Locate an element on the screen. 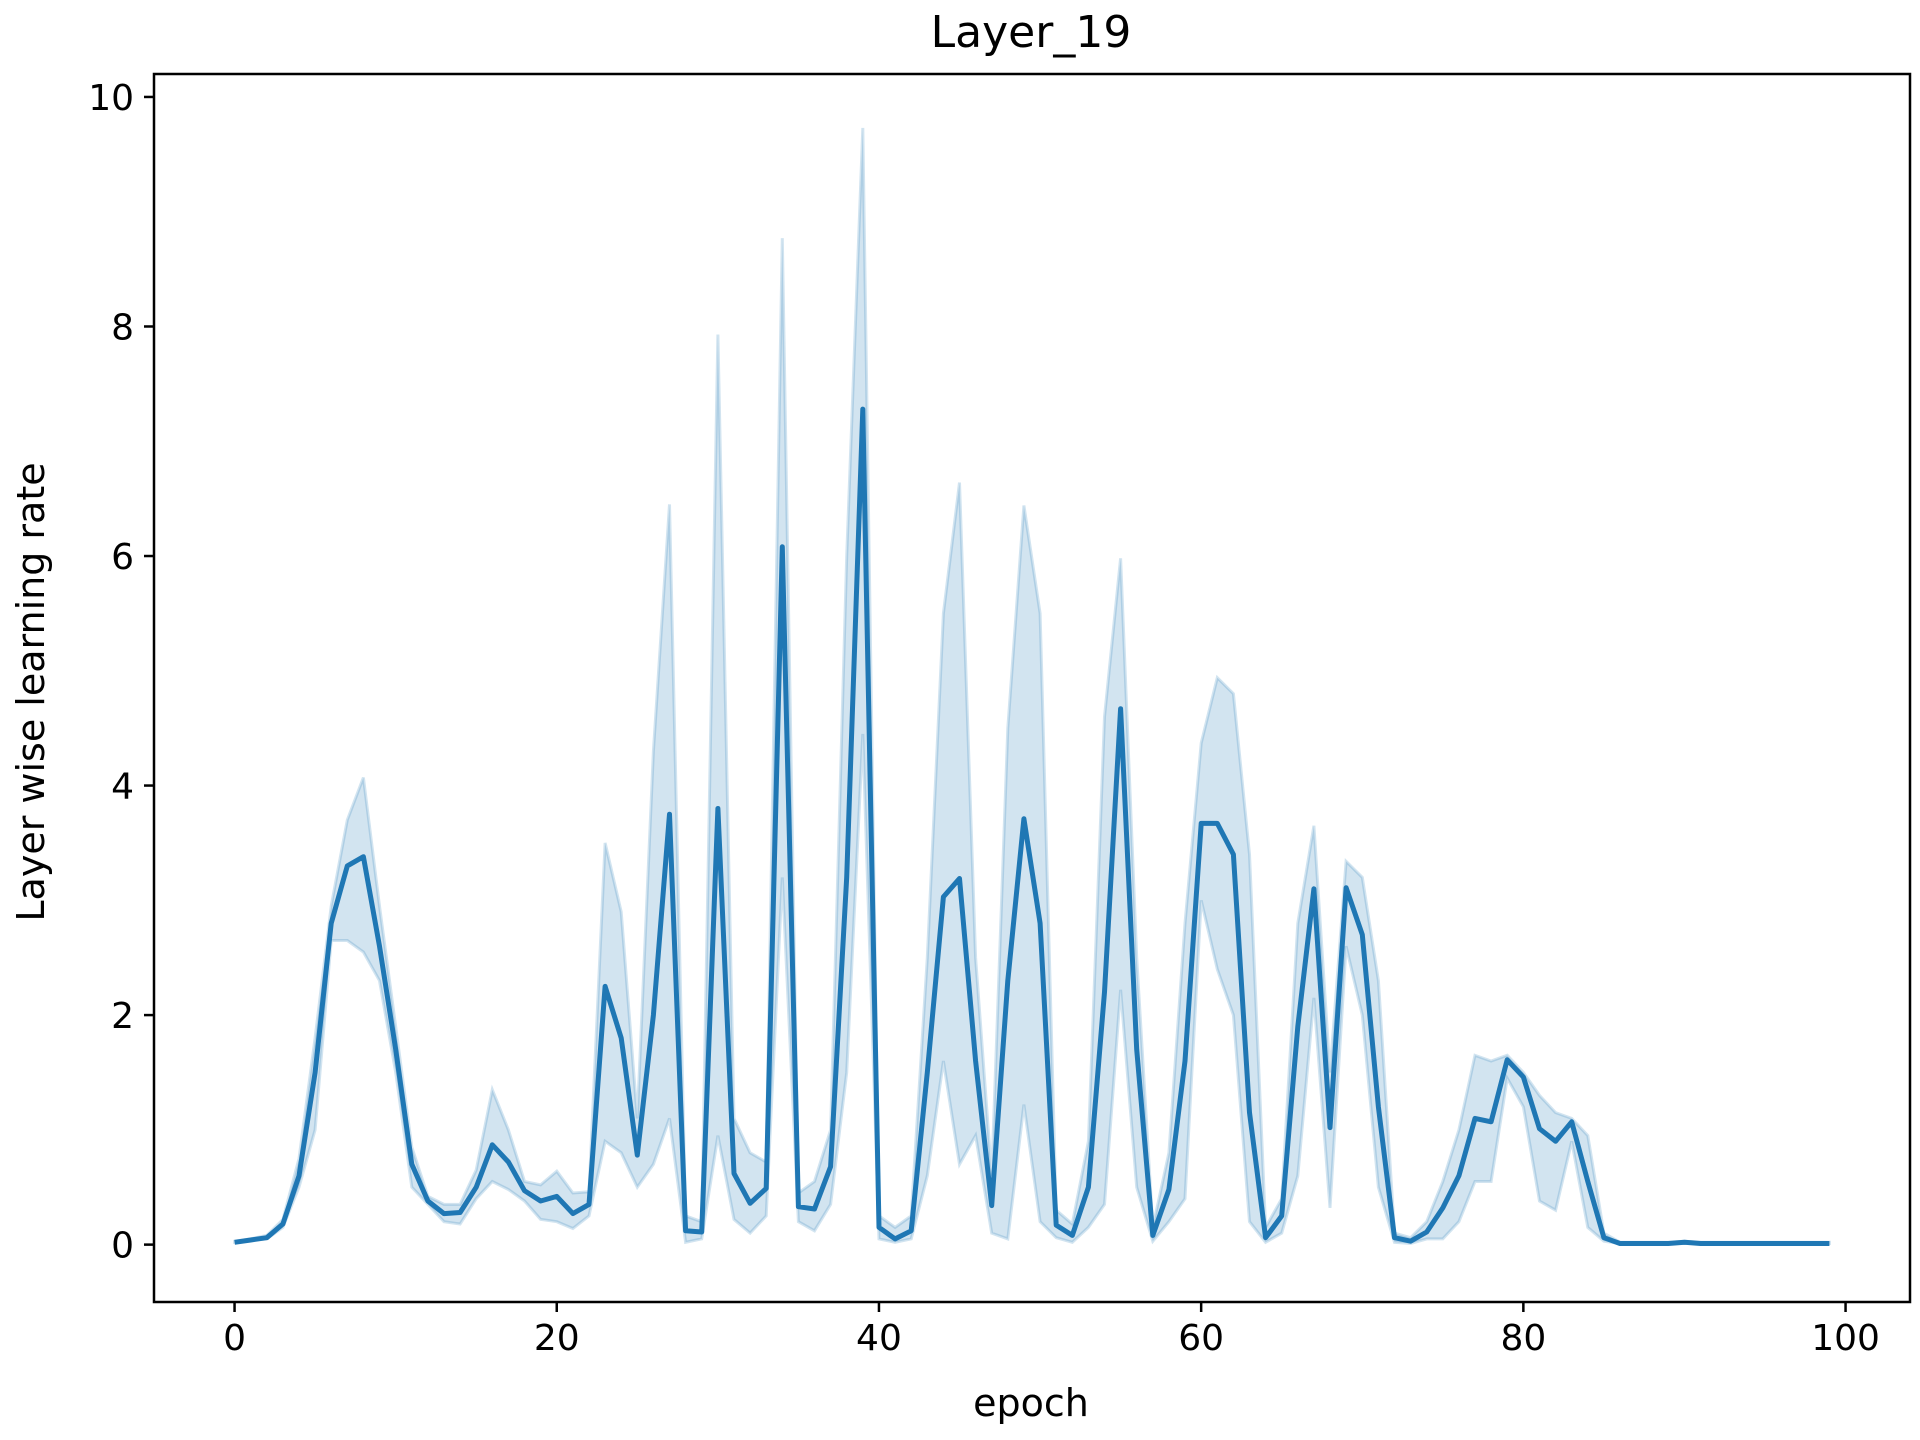 The image size is (1920, 1440). x-tick-label: 20 is located at coordinates (557, 1338).